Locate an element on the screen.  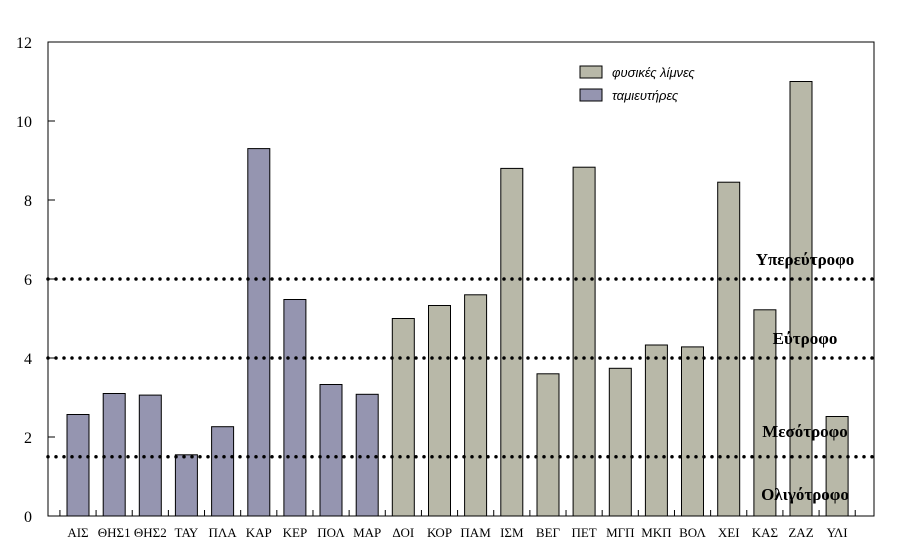
bar-ΠΛΑ is located at coordinates (223, 471).